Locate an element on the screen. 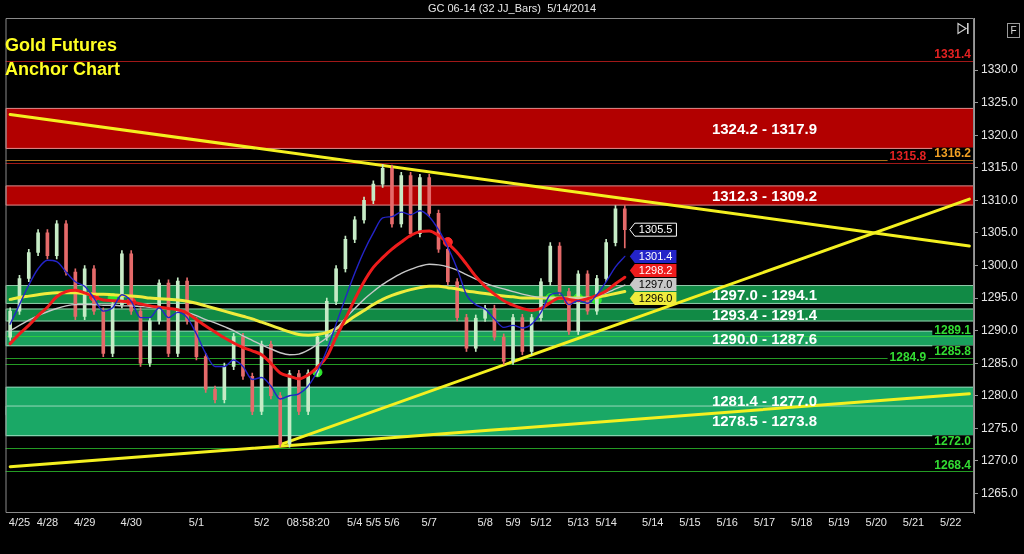 Image resolution: width=1024 pixels, height=554 pixels. y-tick-label: 1290.0 is located at coordinates (1000, 329).